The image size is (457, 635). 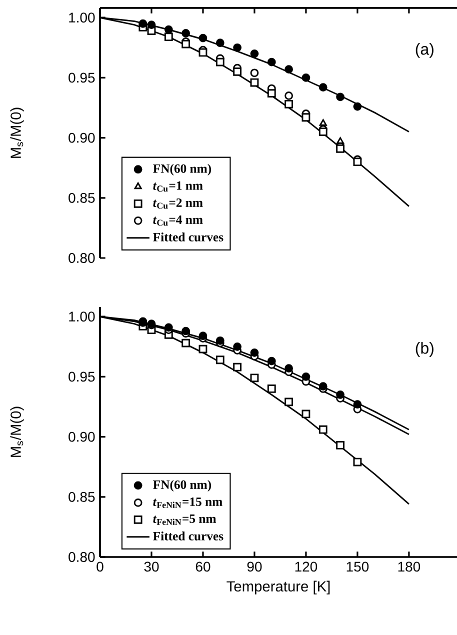 What do you see at coordinates (278, 587) in the screenshot?
I see `x-axis-title: Temperature [K]` at bounding box center [278, 587].